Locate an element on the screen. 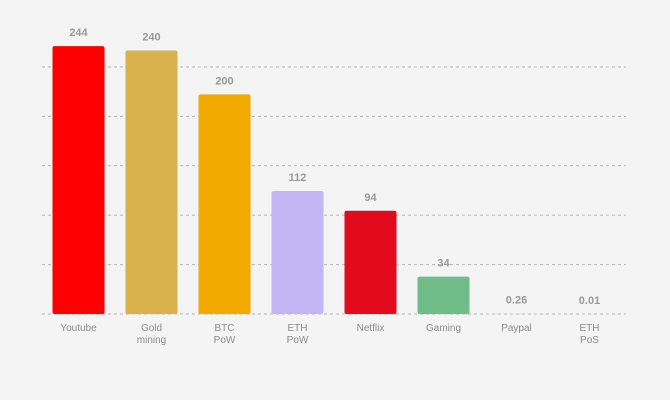 The height and width of the screenshot is (400, 670). value-label: 0.26 is located at coordinates (516, 301).